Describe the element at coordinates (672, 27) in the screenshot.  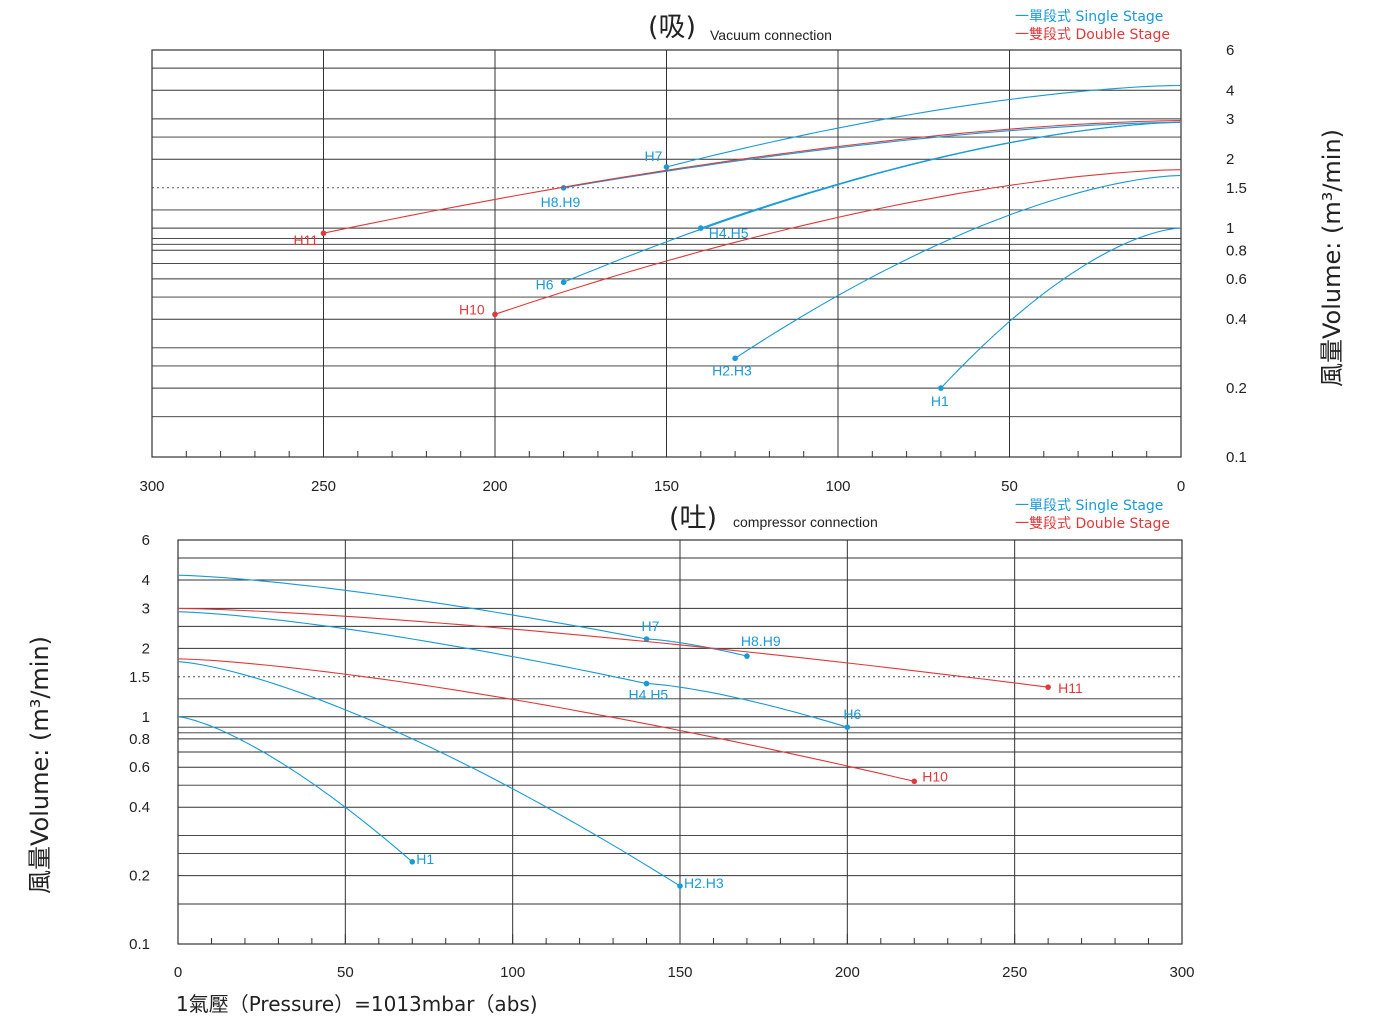
I see `chart-title-cn: (吸)` at that location.